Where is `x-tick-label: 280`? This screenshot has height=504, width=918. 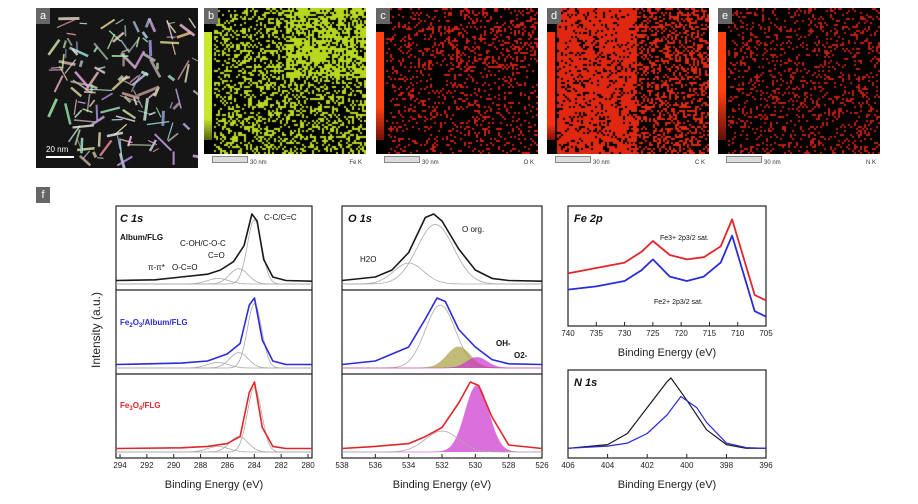
x-tick-label: 280 is located at coordinates (308, 465).